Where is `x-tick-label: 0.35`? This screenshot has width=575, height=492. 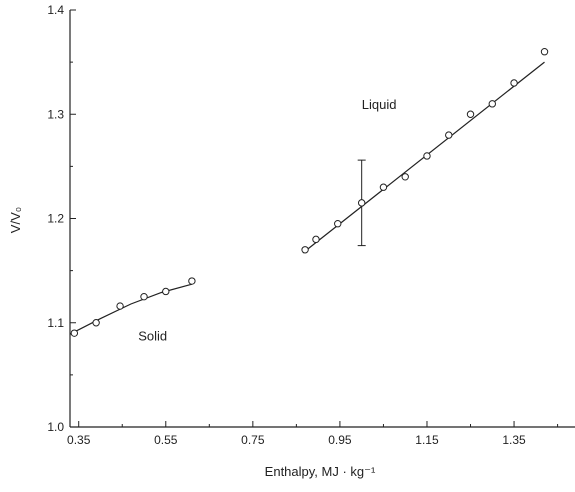
x-tick-label: 0.35 is located at coordinates (79, 440).